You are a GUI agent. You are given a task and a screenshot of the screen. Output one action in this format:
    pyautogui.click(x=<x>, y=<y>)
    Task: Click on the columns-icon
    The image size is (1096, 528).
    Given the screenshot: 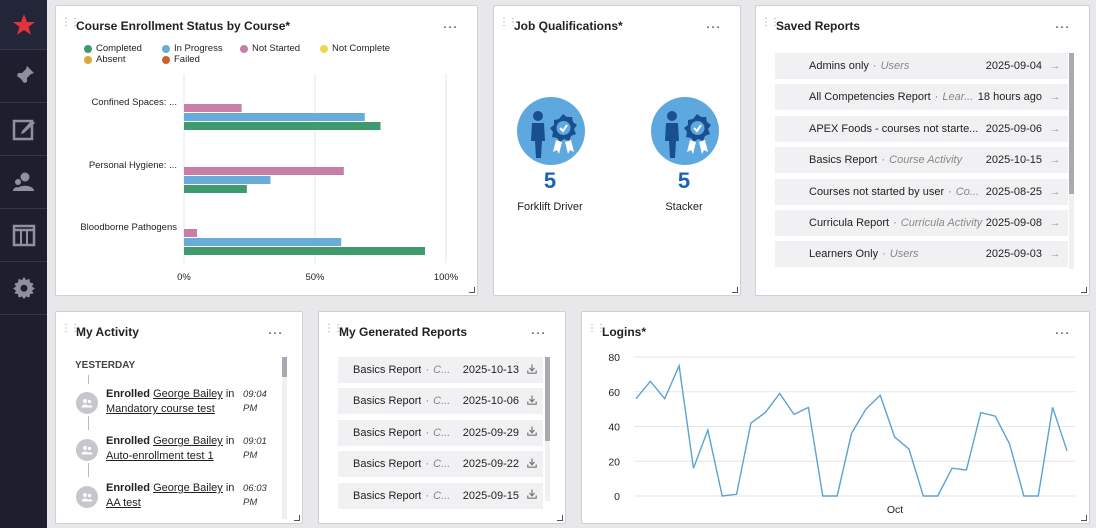 What is the action you would take?
    pyautogui.click(x=23, y=235)
    